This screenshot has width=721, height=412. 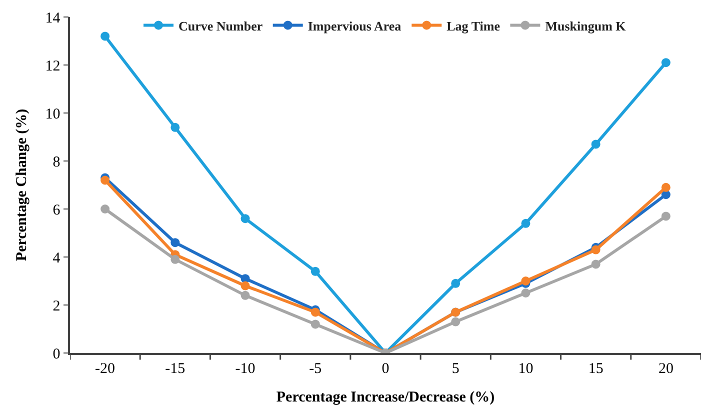 What do you see at coordinates (56, 162) in the screenshot?
I see `y-tick-label: 8` at bounding box center [56, 162].